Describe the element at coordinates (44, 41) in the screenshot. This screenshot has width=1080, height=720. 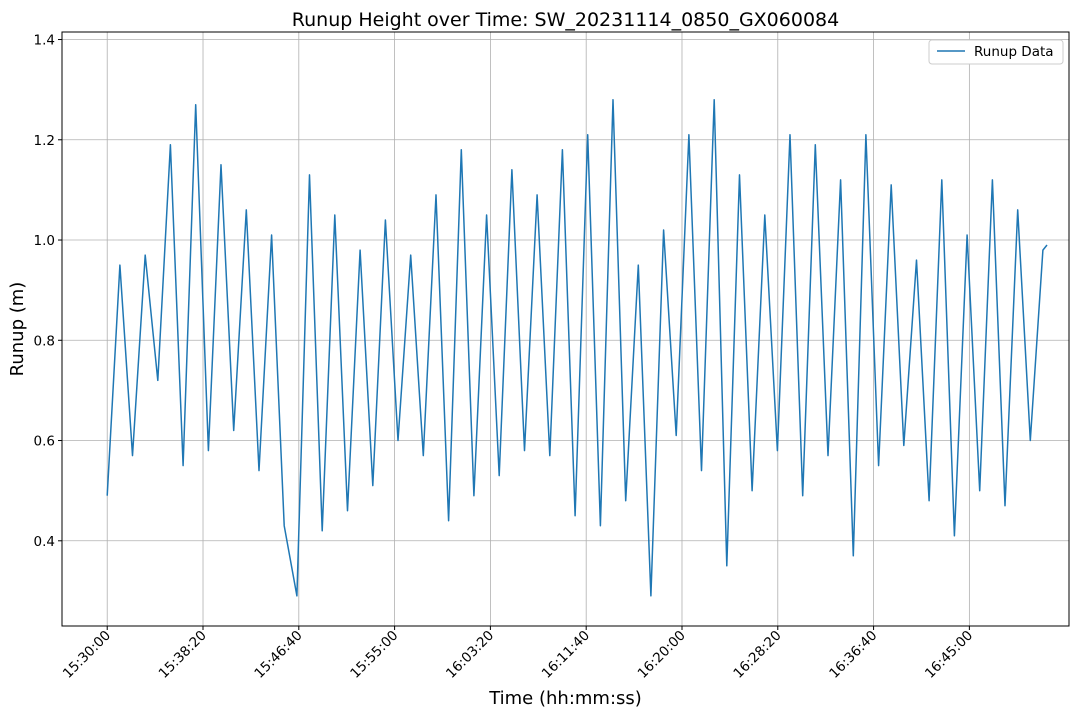
I see `y-tick-label: 1.4` at that location.